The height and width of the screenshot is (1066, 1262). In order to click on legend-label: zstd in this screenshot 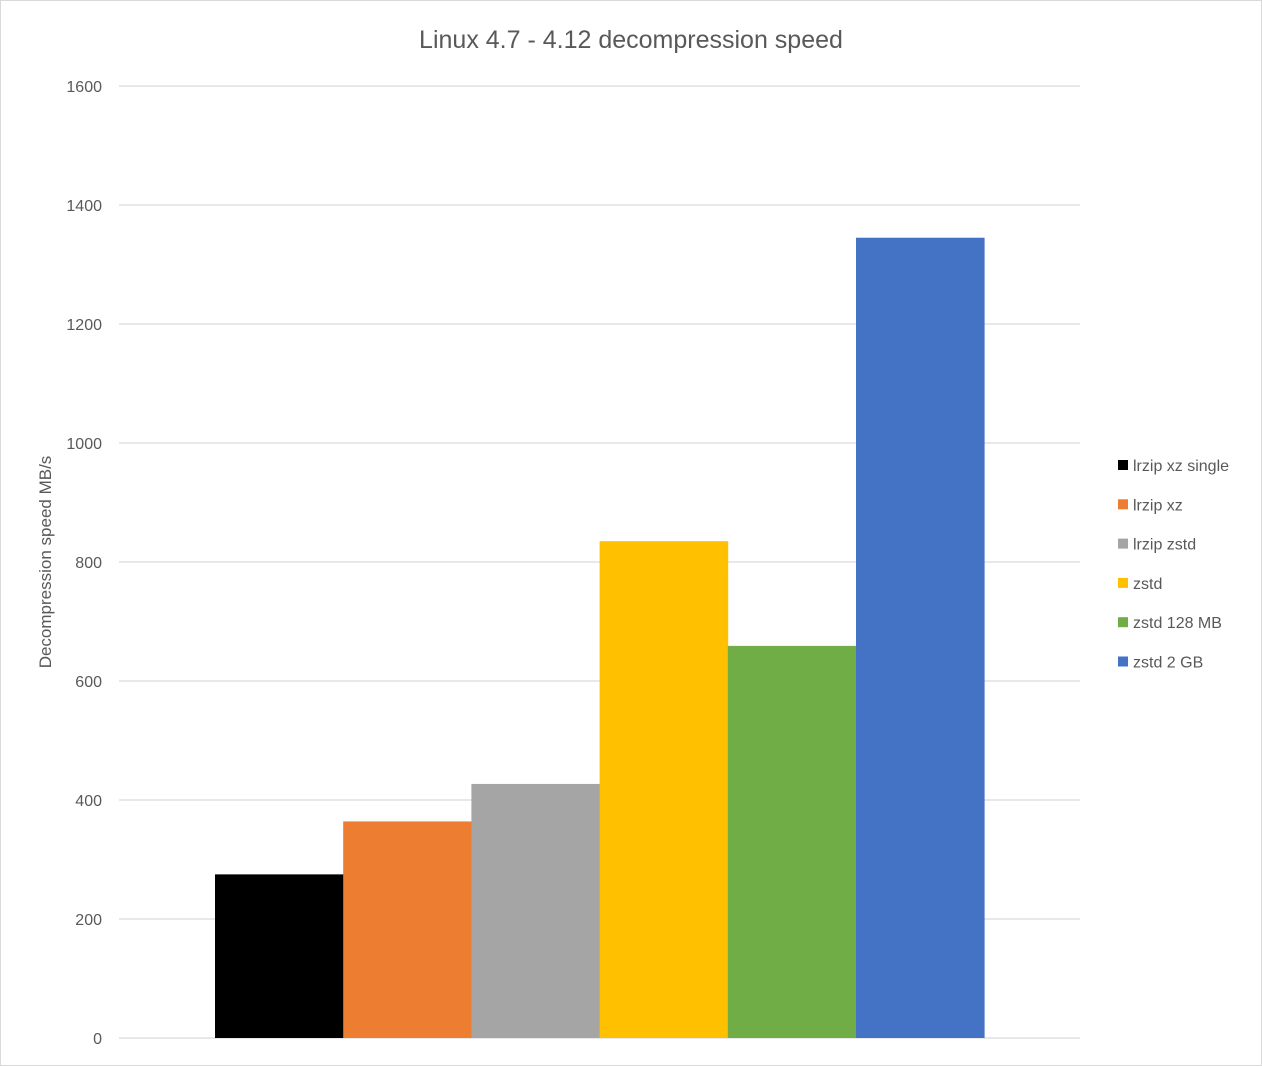, I will do `click(1147, 584)`.